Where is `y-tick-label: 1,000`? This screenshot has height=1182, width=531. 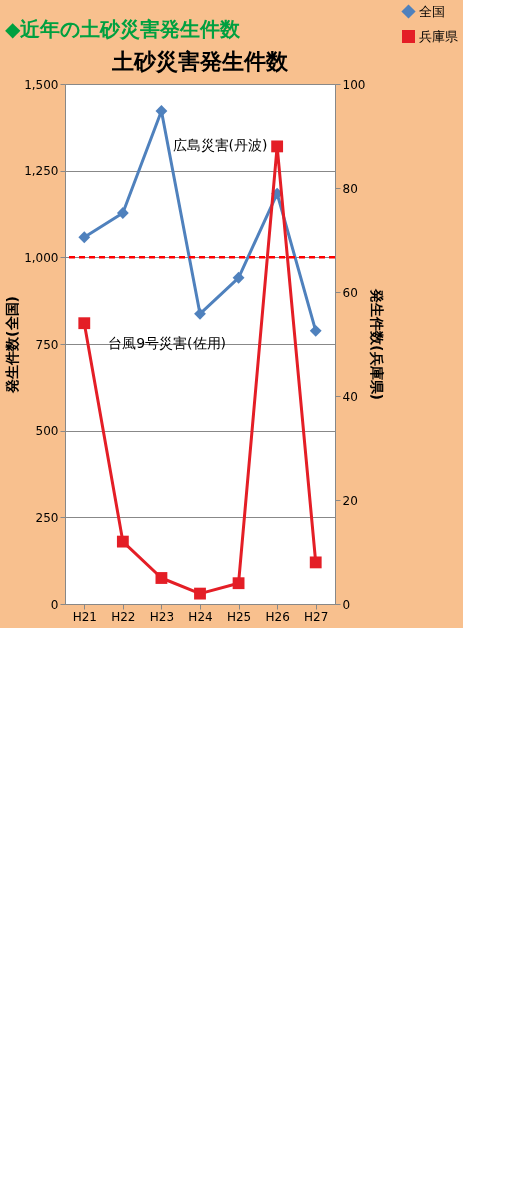 y-tick-label: 1,000 is located at coordinates (41, 257).